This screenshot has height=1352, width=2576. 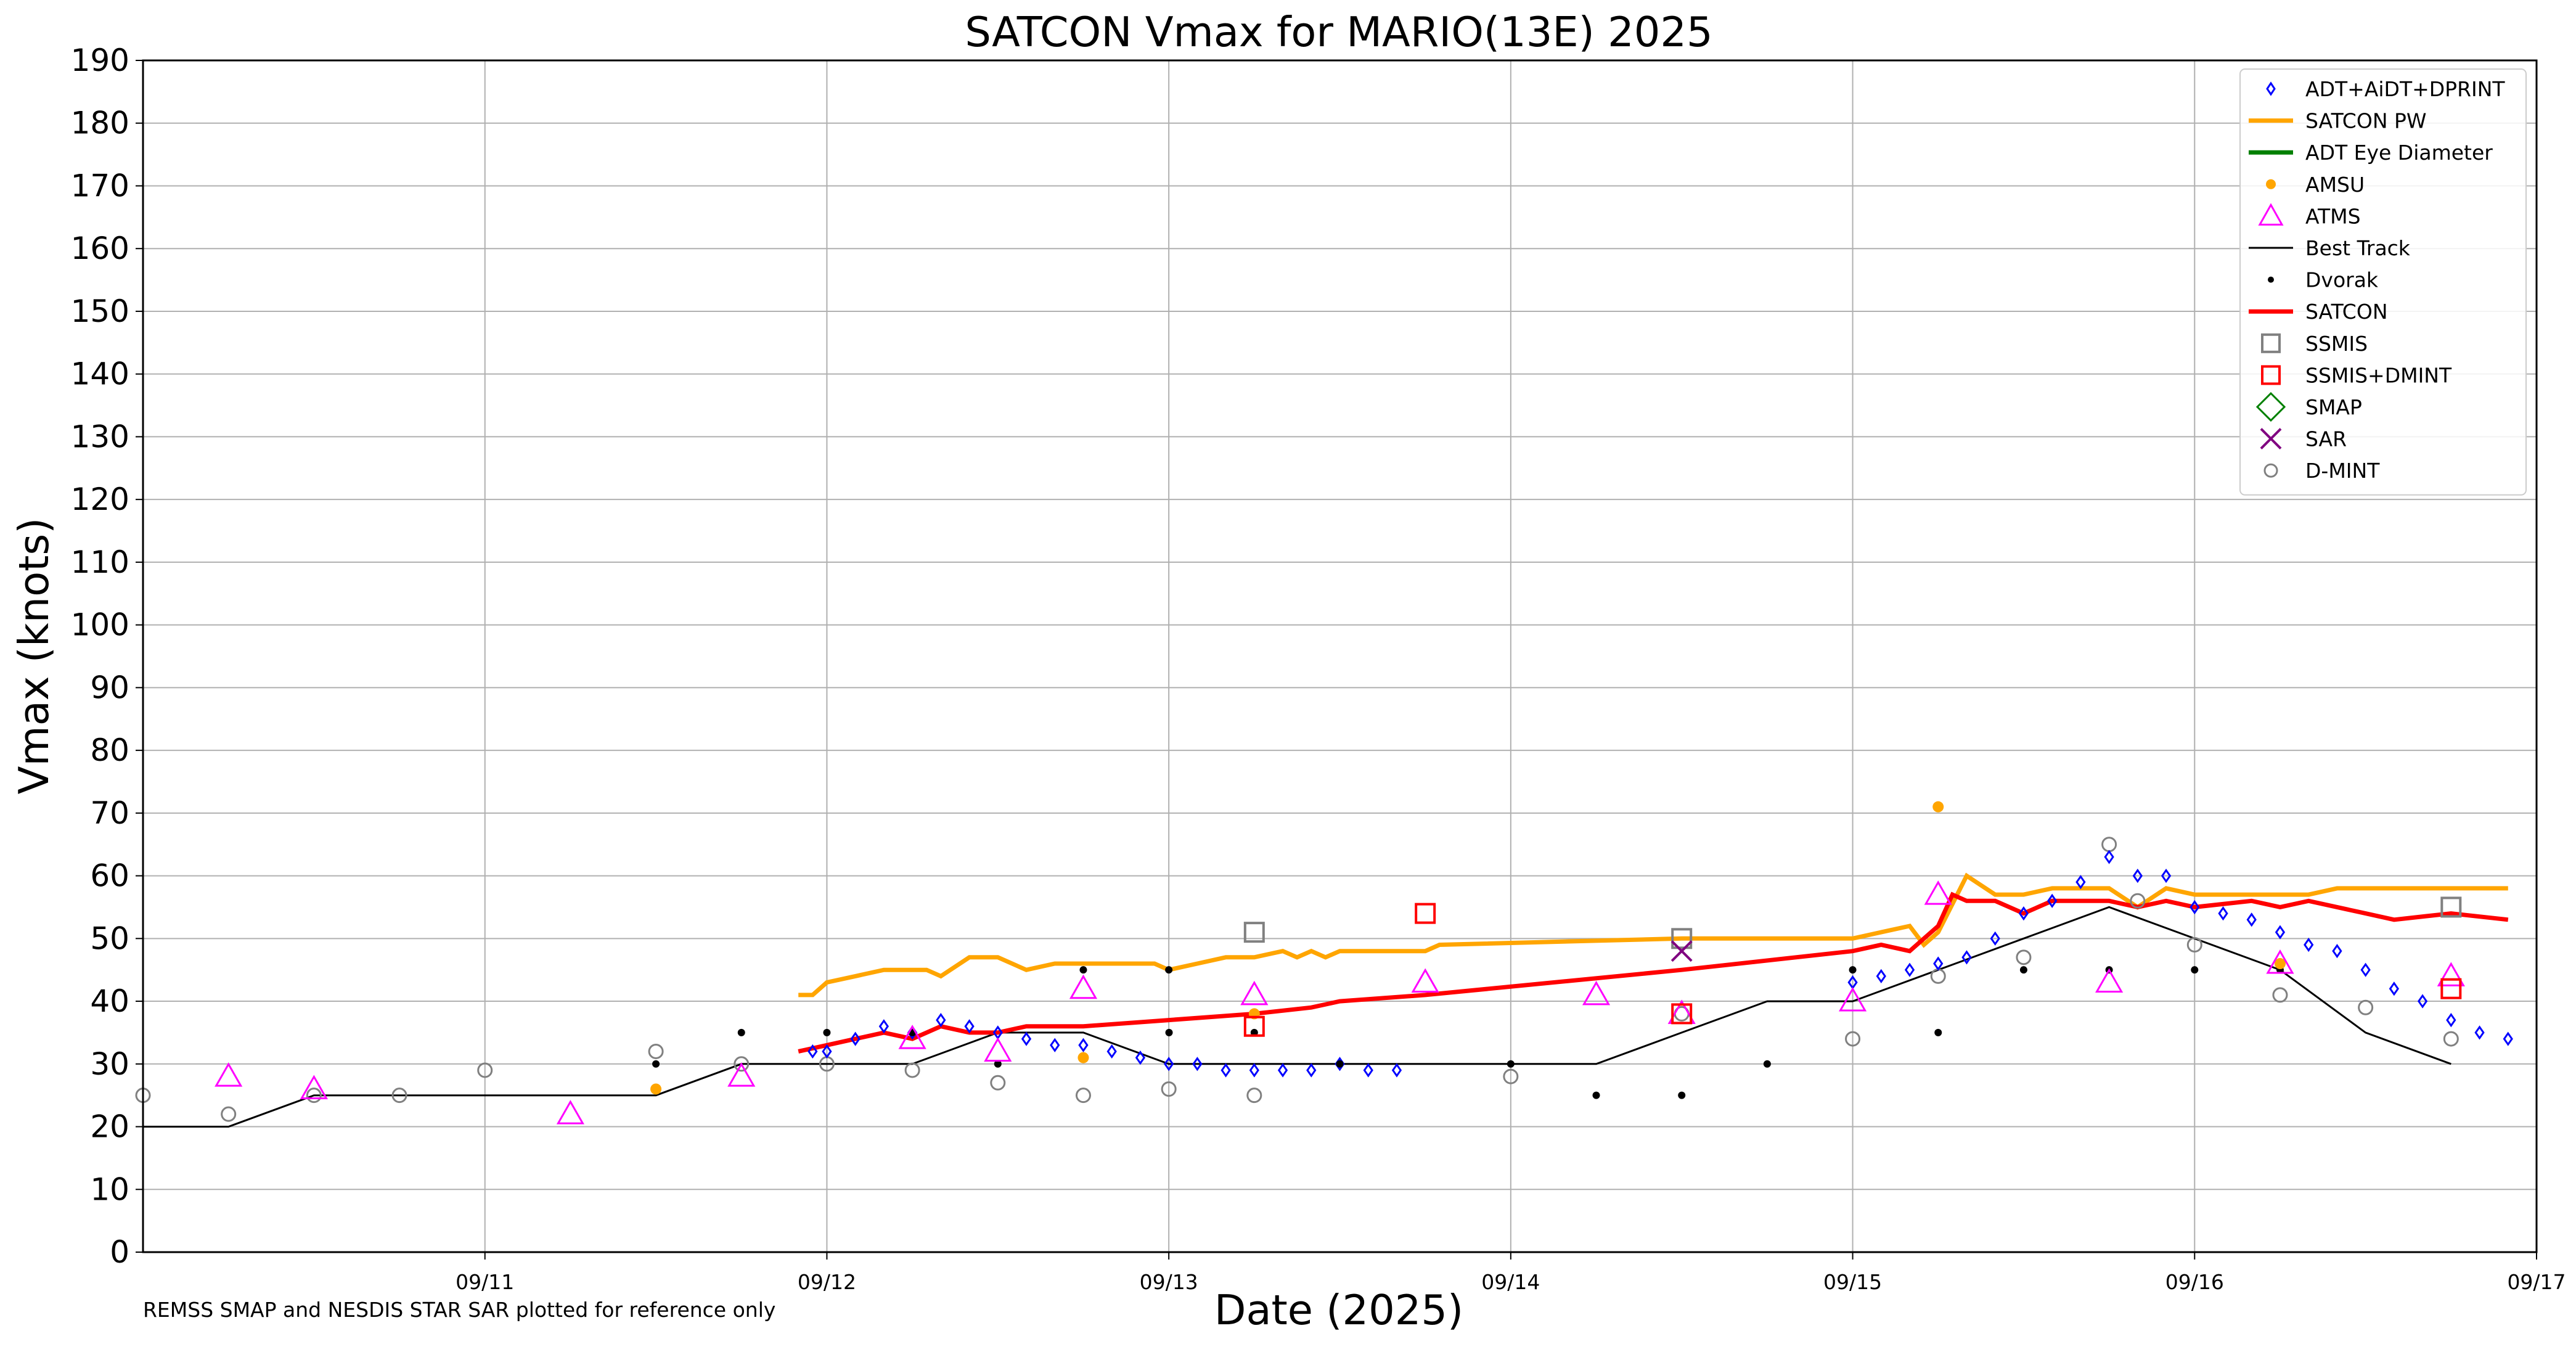 I want to click on x-tick-label: 09/11, so click(x=485, y=1282).